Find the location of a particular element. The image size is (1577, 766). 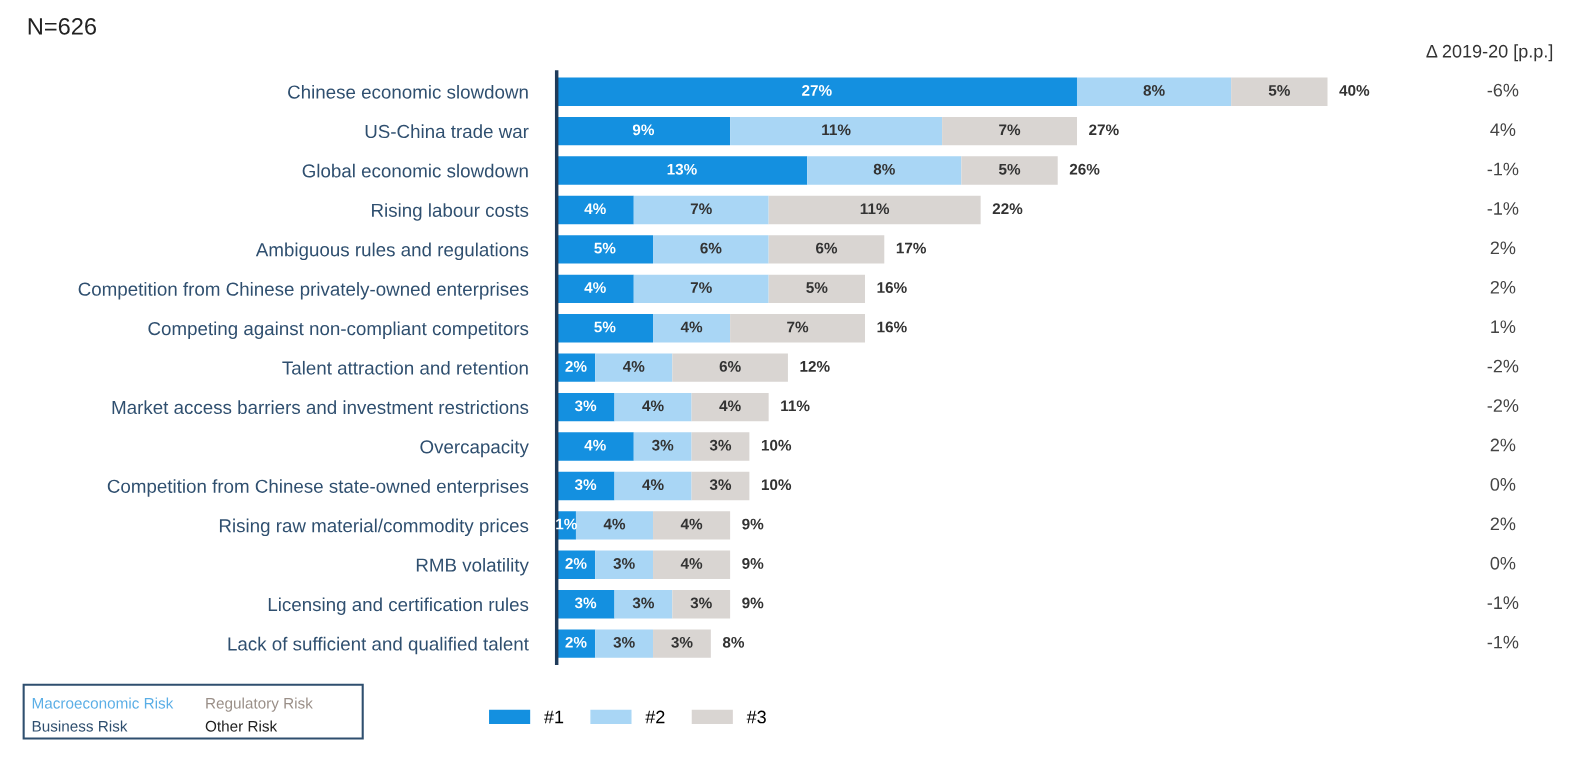

y-tick-label: Competing against non-compliant competitors is located at coordinates (338, 330).